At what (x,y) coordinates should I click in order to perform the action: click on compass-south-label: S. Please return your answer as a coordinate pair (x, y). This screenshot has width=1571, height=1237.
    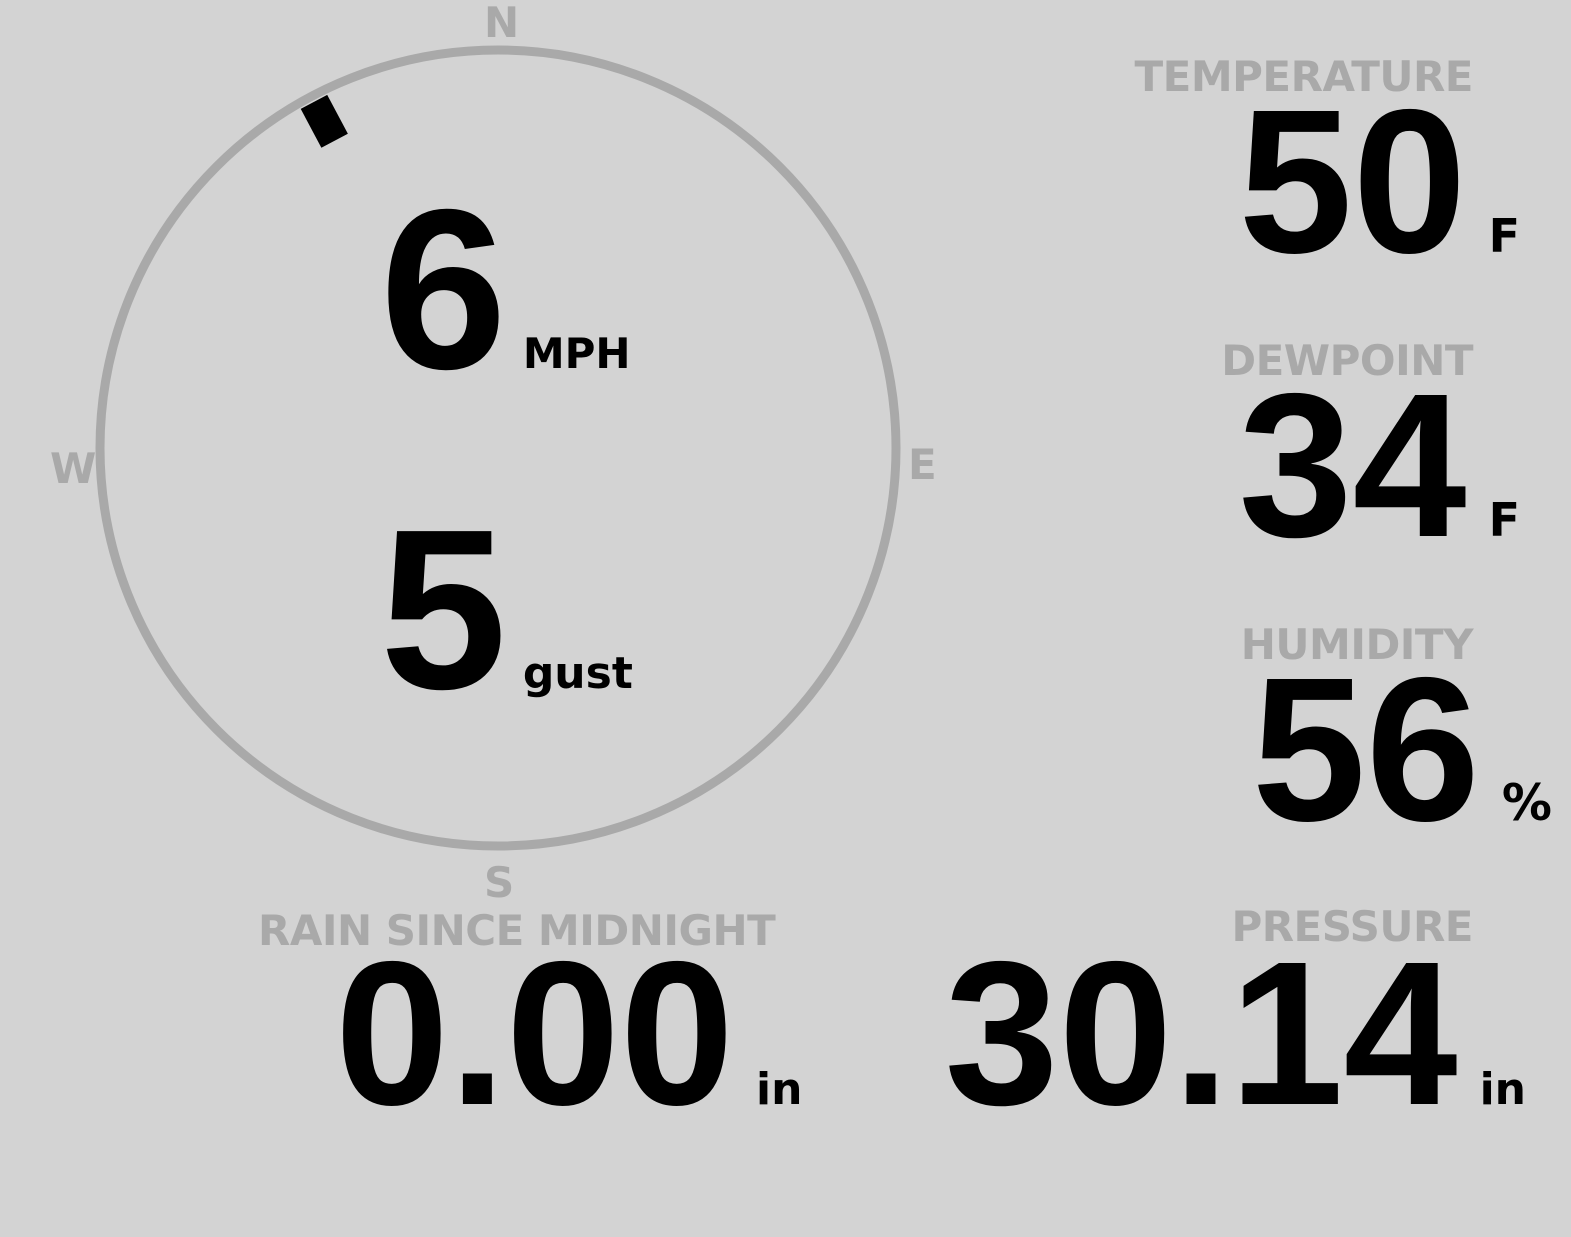
    Looking at the image, I should click on (499, 882).